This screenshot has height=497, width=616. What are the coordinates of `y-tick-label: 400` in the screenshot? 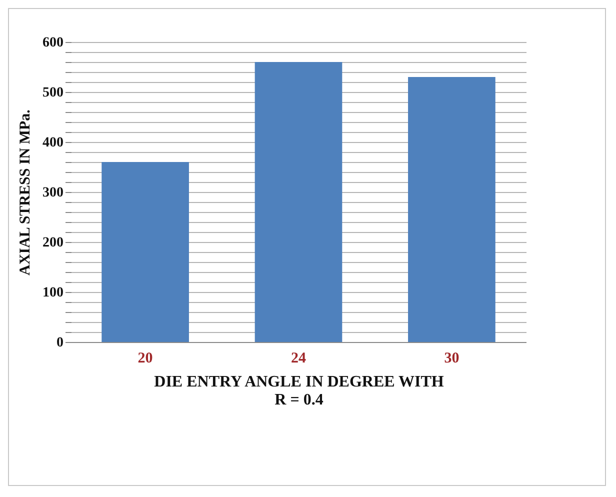 It's located at (53, 143).